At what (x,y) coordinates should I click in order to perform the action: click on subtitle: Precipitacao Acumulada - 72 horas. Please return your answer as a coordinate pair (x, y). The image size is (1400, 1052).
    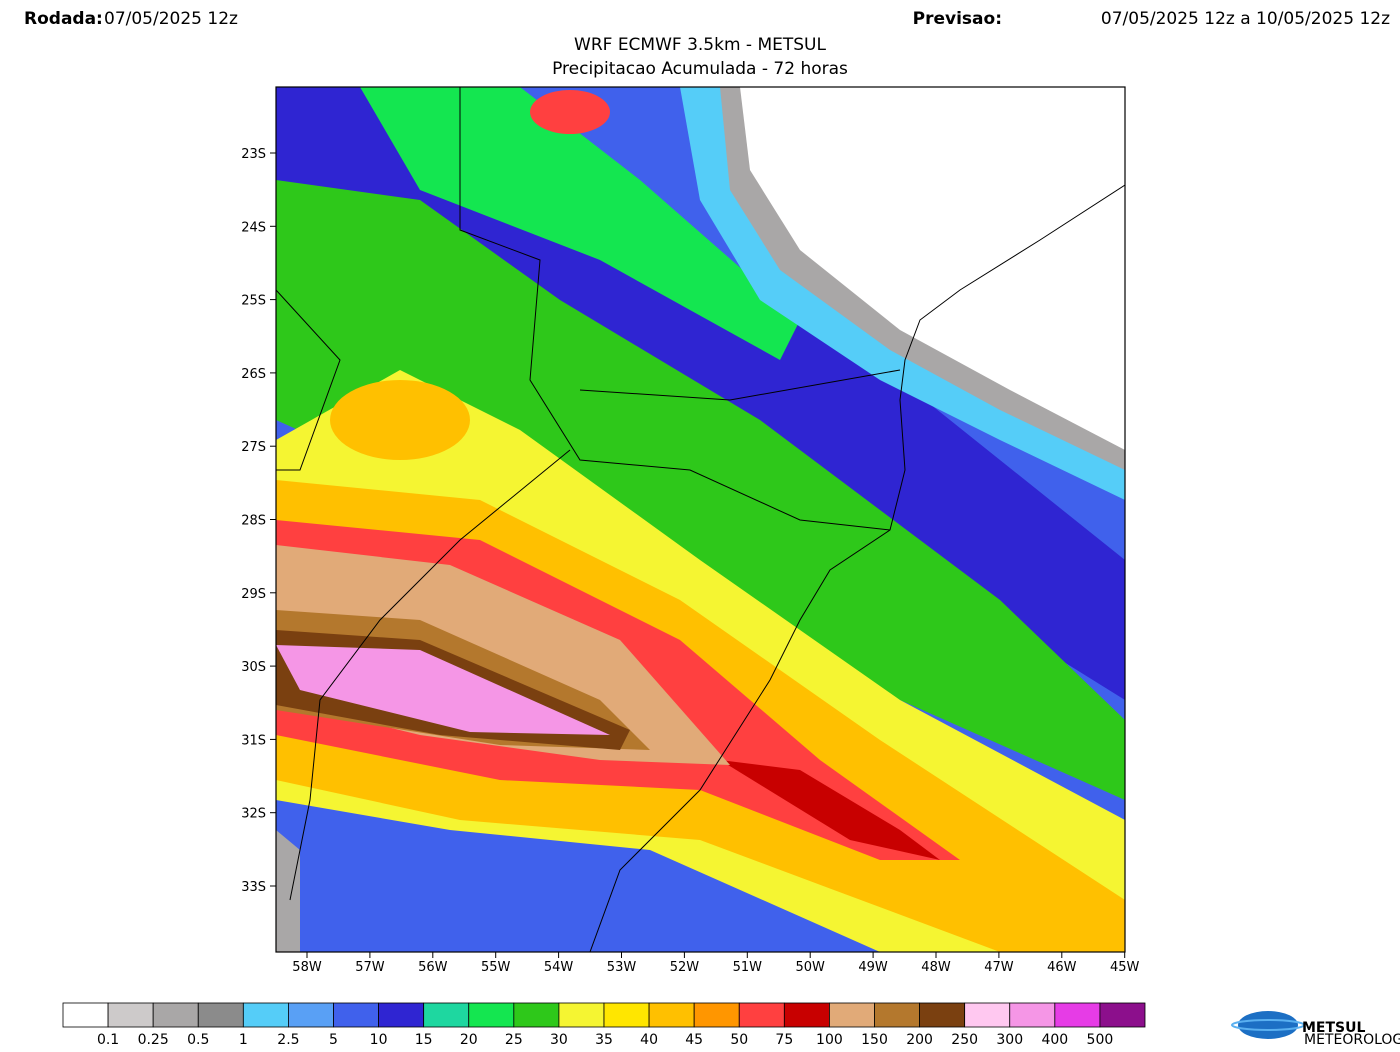
    Looking at the image, I should click on (700, 69).